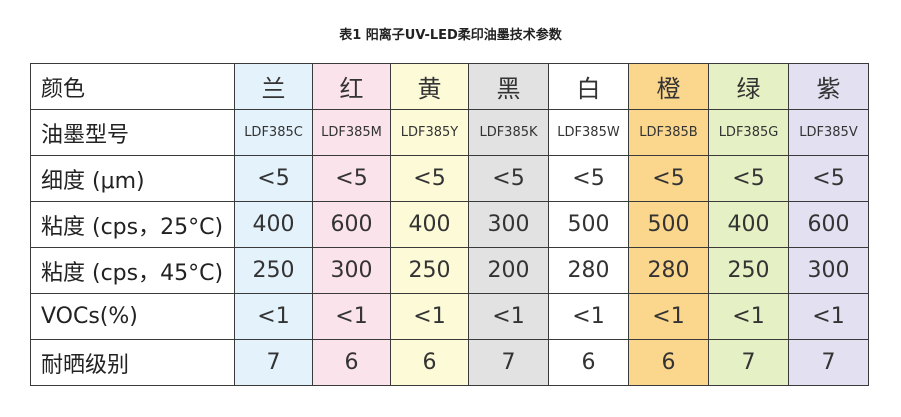 This screenshot has height=417, width=901. I want to click on table-cell: 绿, so click(748, 86).